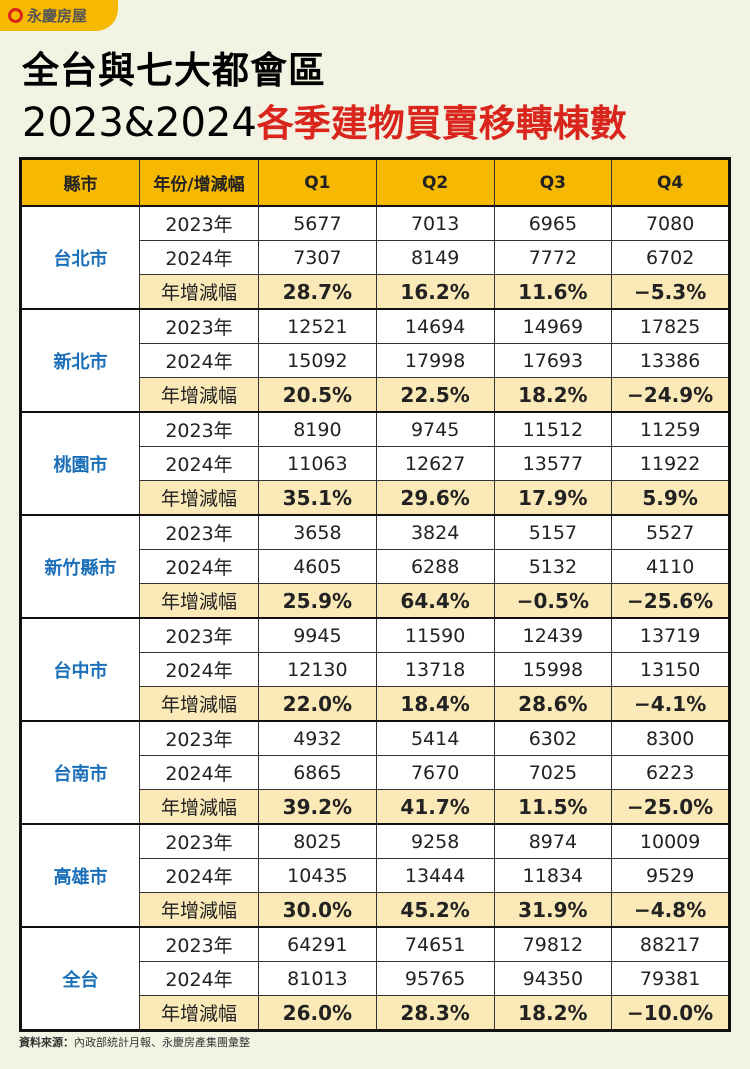  I want to click on table-row: 桃園市 2023年 8190 9745 11512 11259, so click(375, 463).